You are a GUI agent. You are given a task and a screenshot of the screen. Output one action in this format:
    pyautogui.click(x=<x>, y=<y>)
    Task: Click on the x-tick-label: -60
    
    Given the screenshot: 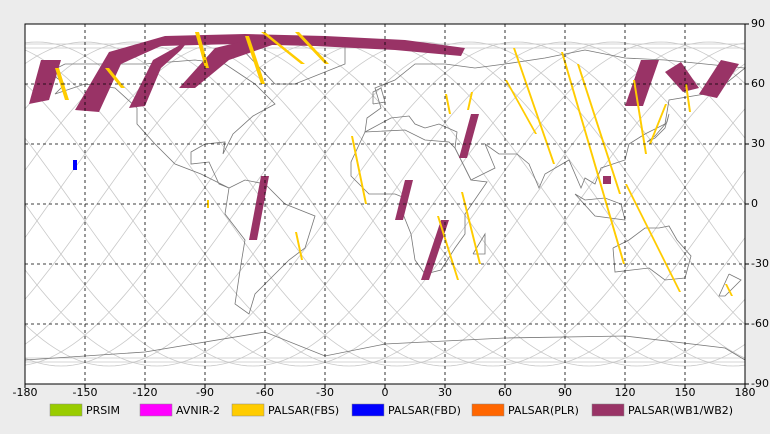 What is the action you would take?
    pyautogui.click(x=265, y=392)
    